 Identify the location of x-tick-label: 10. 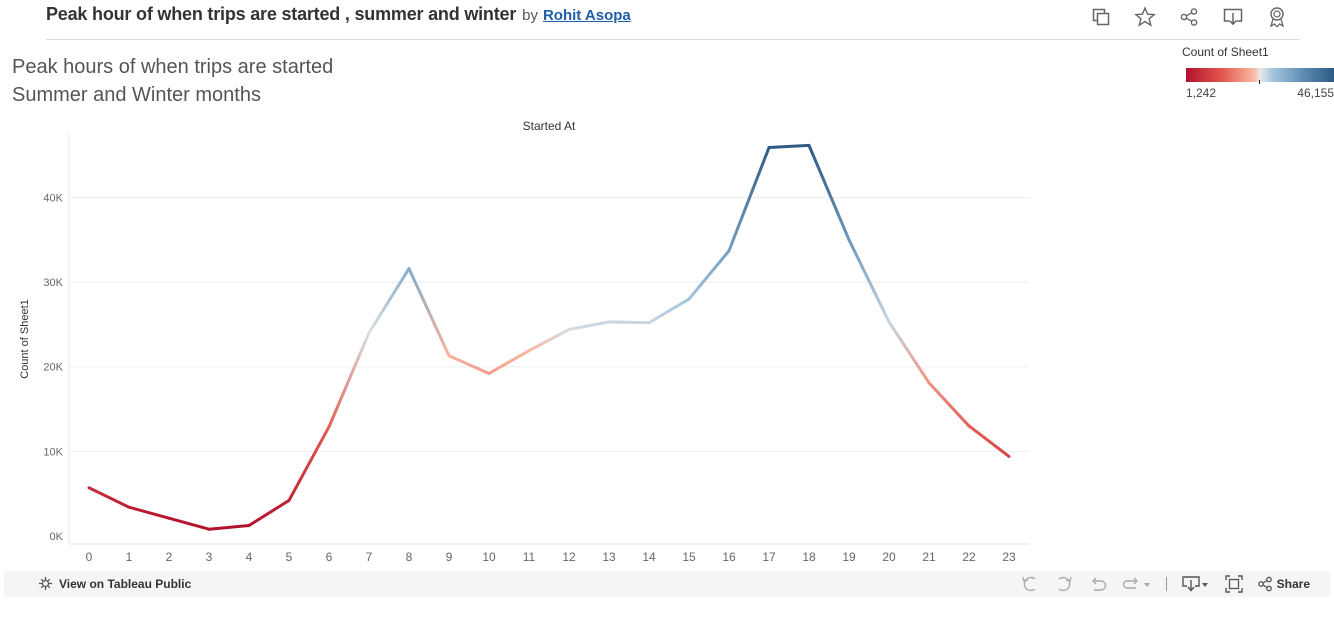
(489, 557).